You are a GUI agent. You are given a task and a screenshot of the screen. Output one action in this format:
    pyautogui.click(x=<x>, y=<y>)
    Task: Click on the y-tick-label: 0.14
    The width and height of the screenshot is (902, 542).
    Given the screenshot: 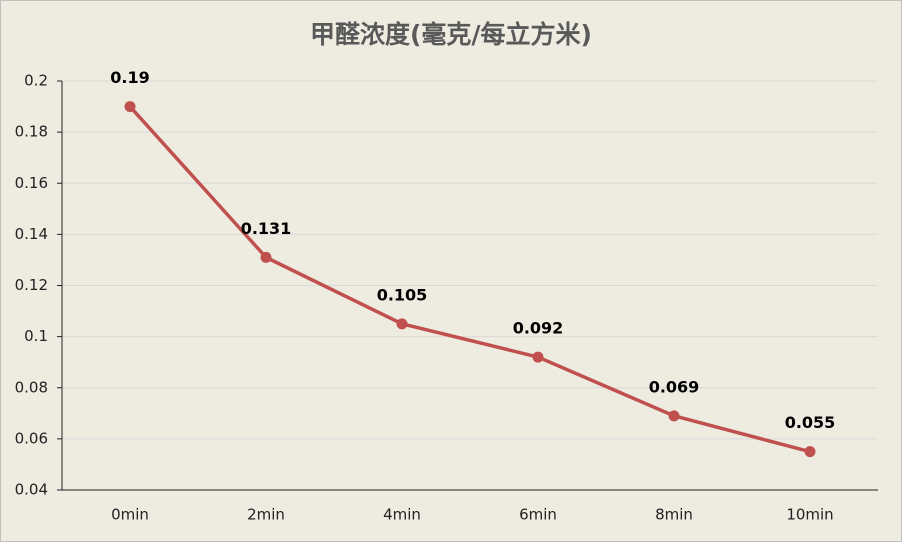 What is the action you would take?
    pyautogui.click(x=31, y=234)
    